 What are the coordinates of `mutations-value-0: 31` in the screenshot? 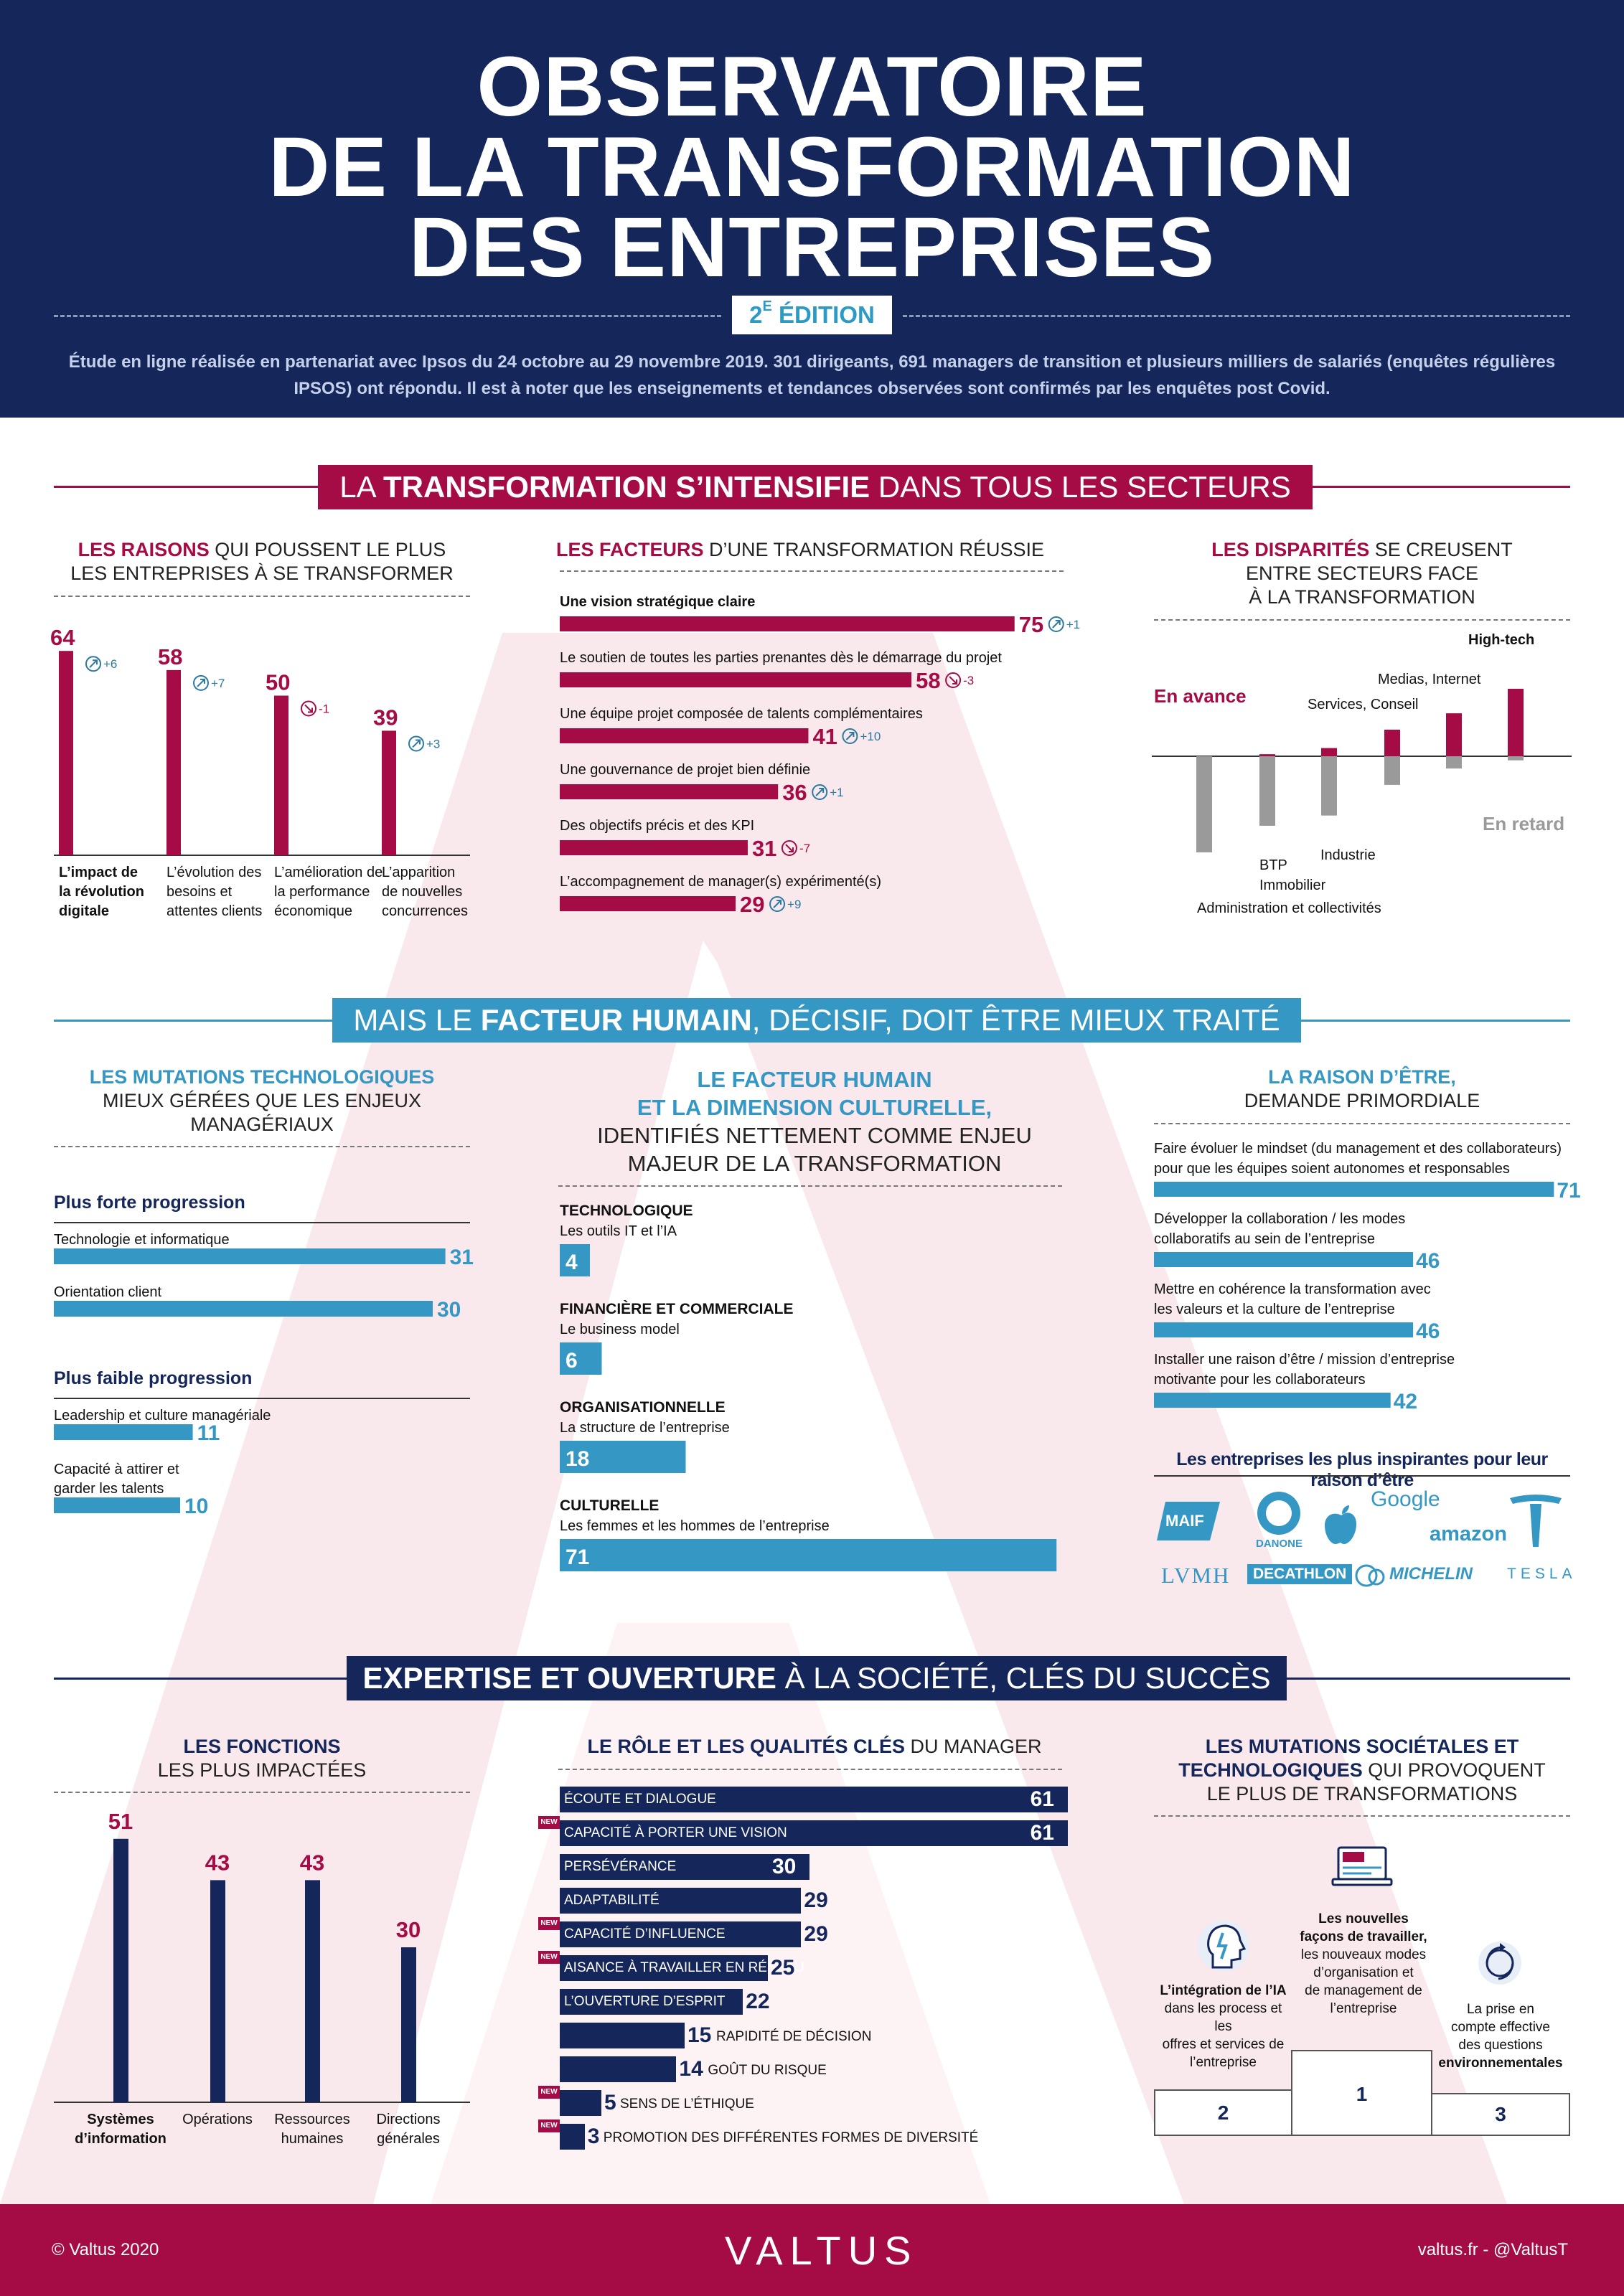 It's located at (462, 1257).